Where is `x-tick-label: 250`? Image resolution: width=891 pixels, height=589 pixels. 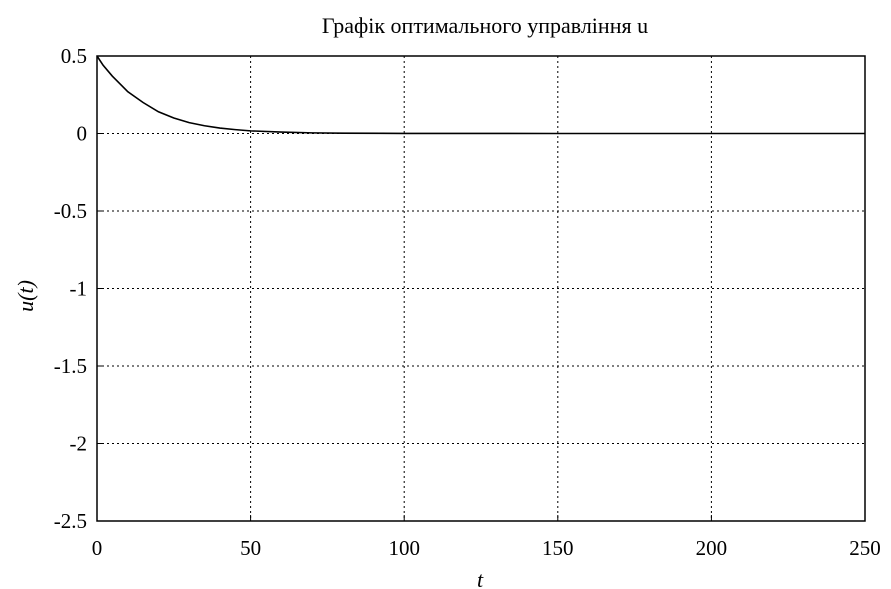 x-tick-label: 250 is located at coordinates (865, 548).